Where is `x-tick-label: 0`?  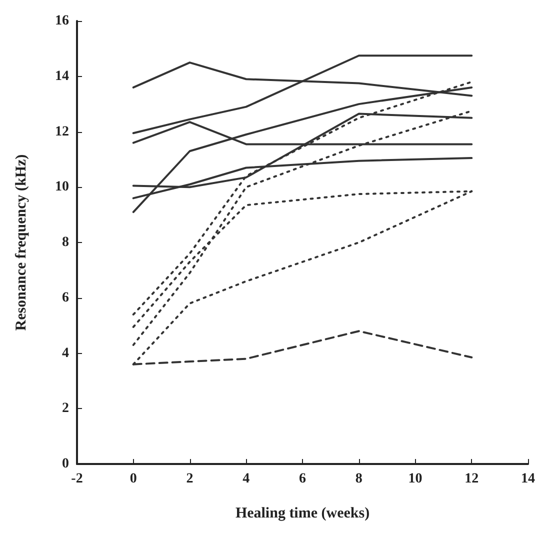
x-tick-label: 0 is located at coordinates (133, 479).